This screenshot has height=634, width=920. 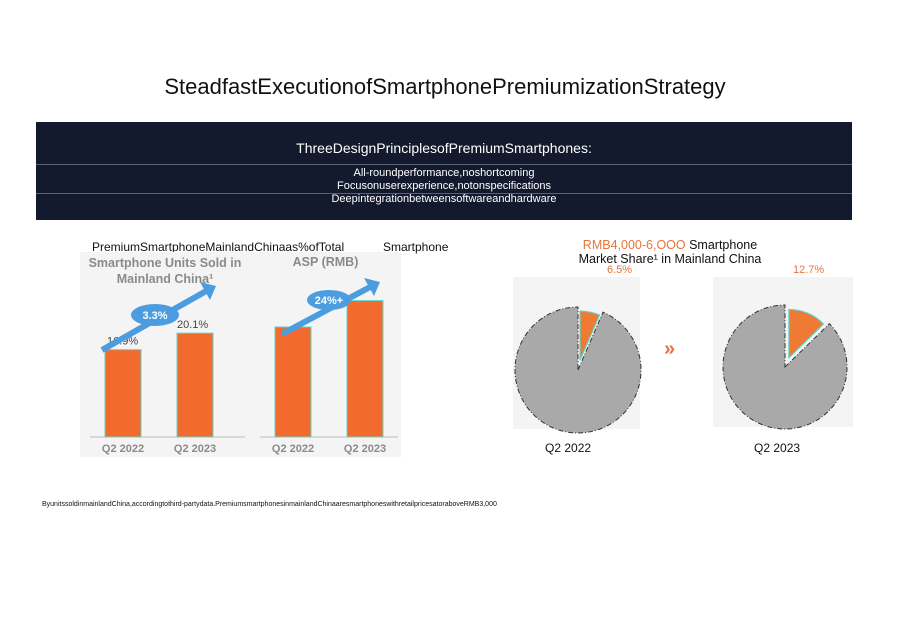 I want to click on pie-charts, so click(x=683, y=355).